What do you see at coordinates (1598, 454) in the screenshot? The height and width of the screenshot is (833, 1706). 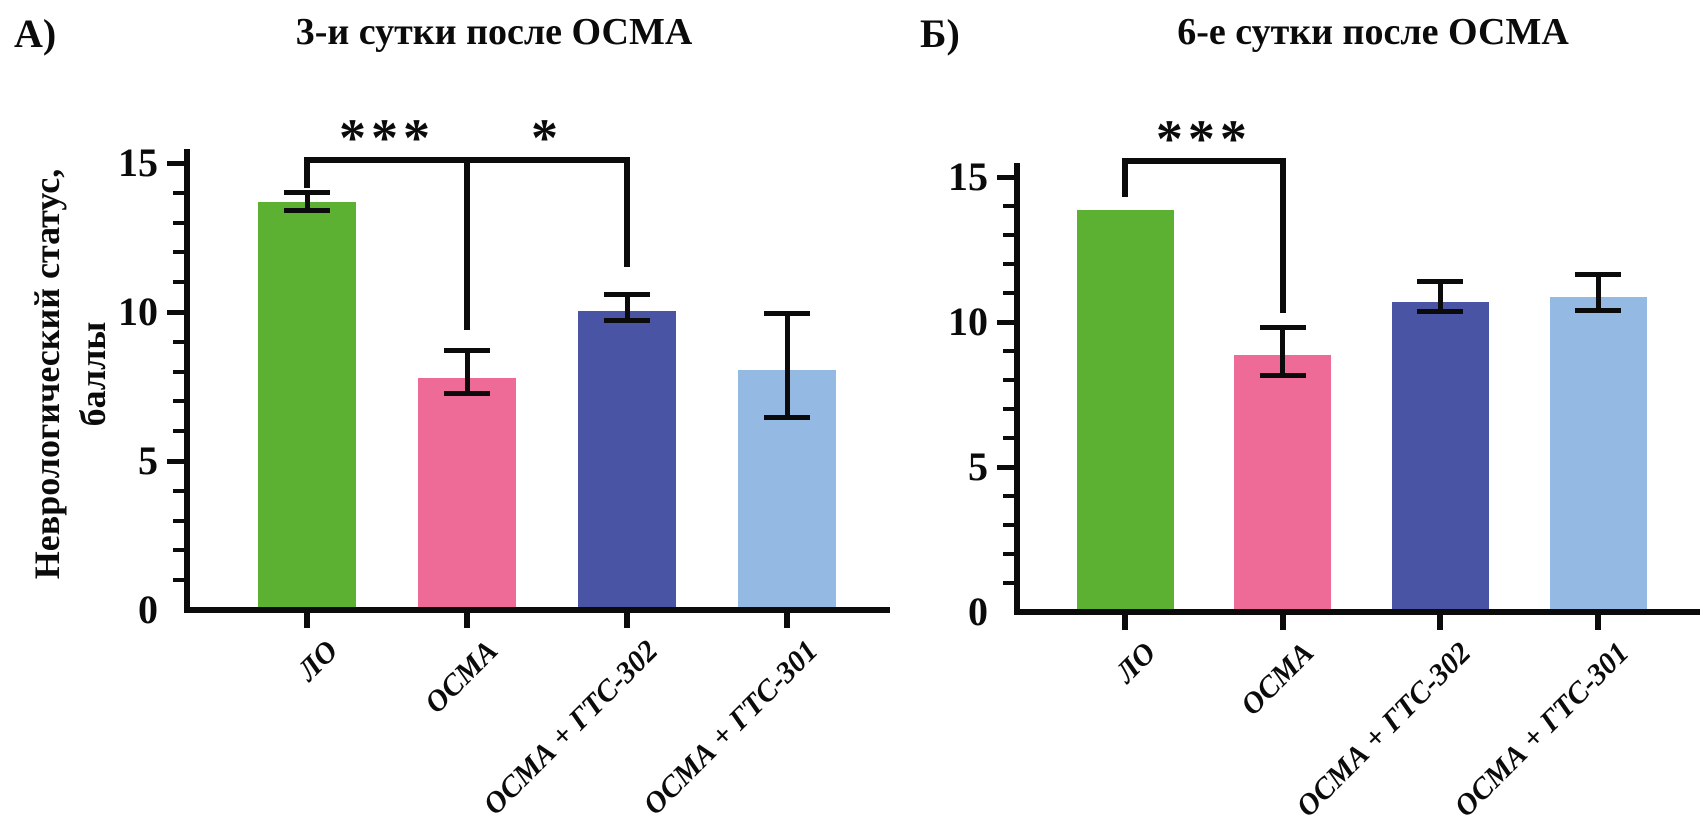 I see `bar-ОСМА + ГТС-301` at bounding box center [1598, 454].